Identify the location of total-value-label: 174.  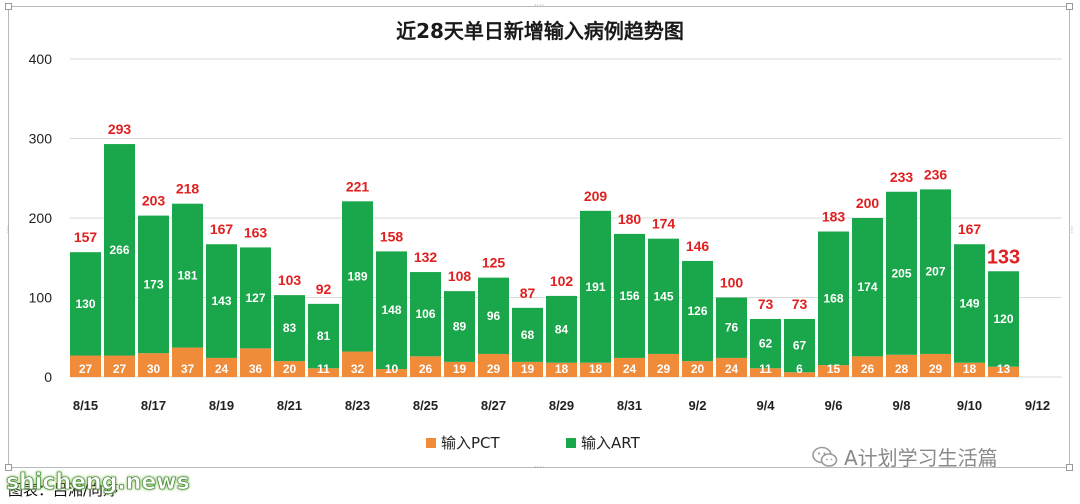
(664, 224).